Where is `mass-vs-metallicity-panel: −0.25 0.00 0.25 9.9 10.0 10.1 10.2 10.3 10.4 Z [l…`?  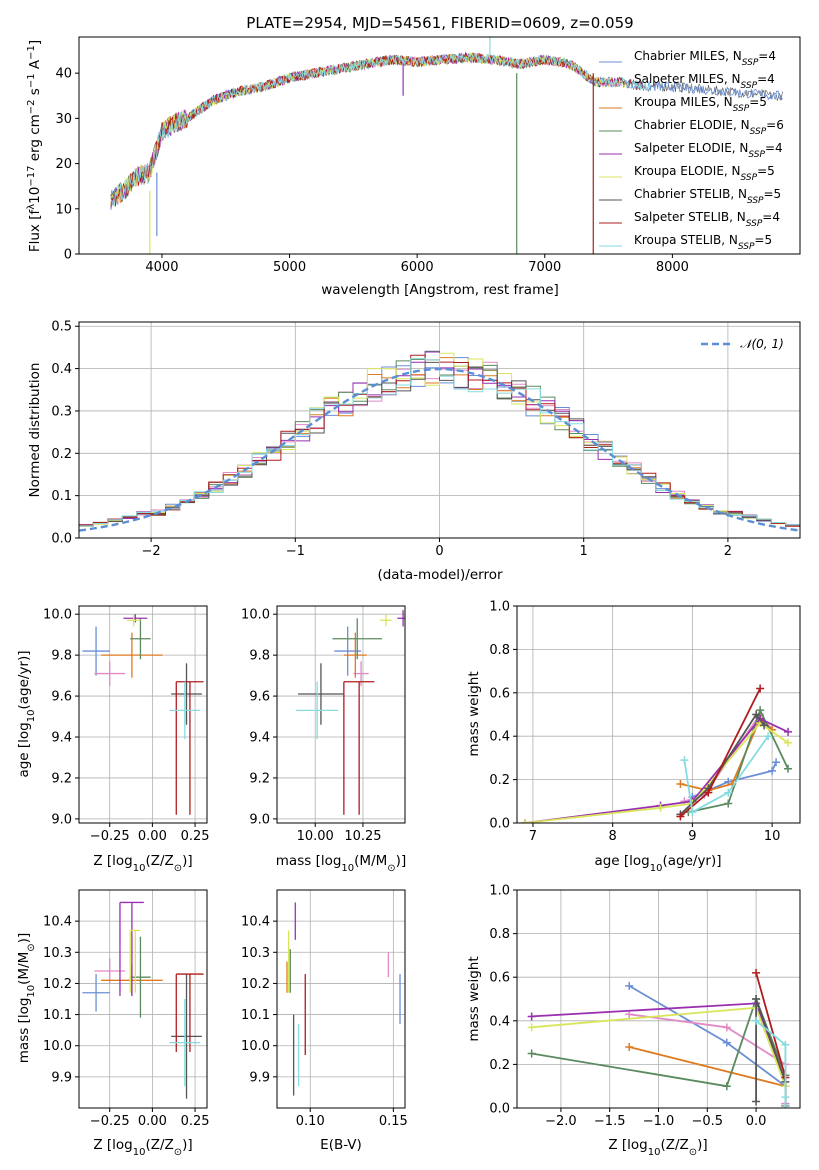
mass-vs-metallicity-panel: −0.25 0.00 0.25 9.9 10.0 10.1 10.2 10.3 10.4 Z [l… is located at coordinates (113, 1023).